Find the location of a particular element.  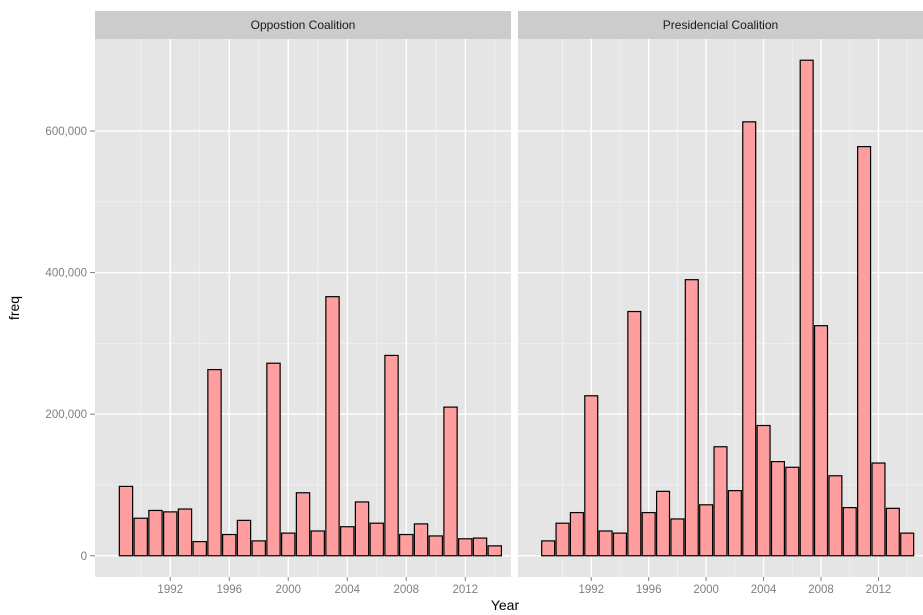

facet-strip-label: Presidencial Coalition is located at coordinates (720, 25).